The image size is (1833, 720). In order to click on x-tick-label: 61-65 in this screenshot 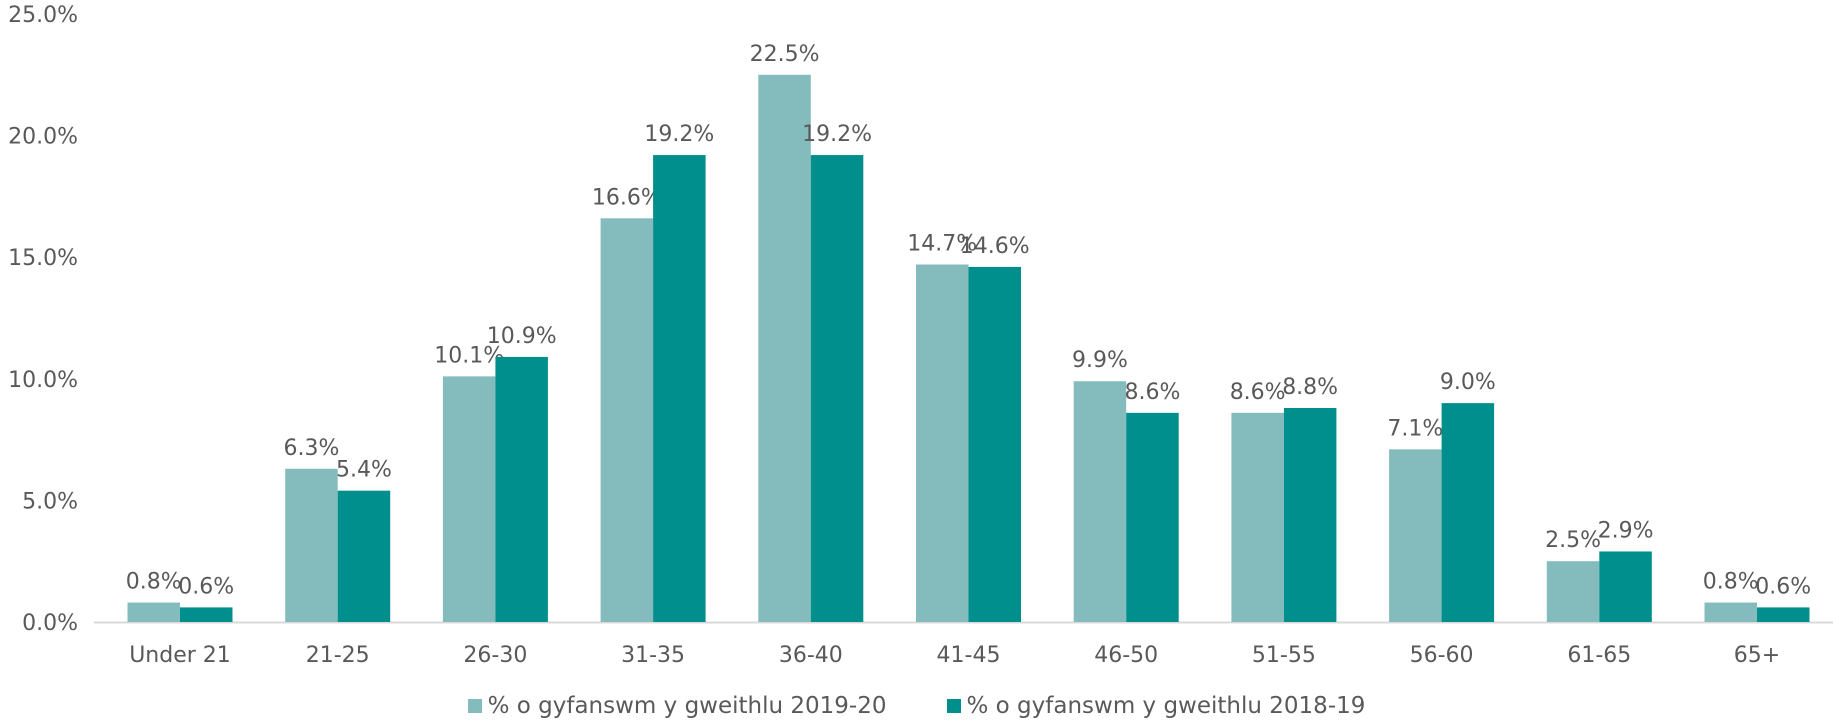, I will do `click(1599, 655)`.